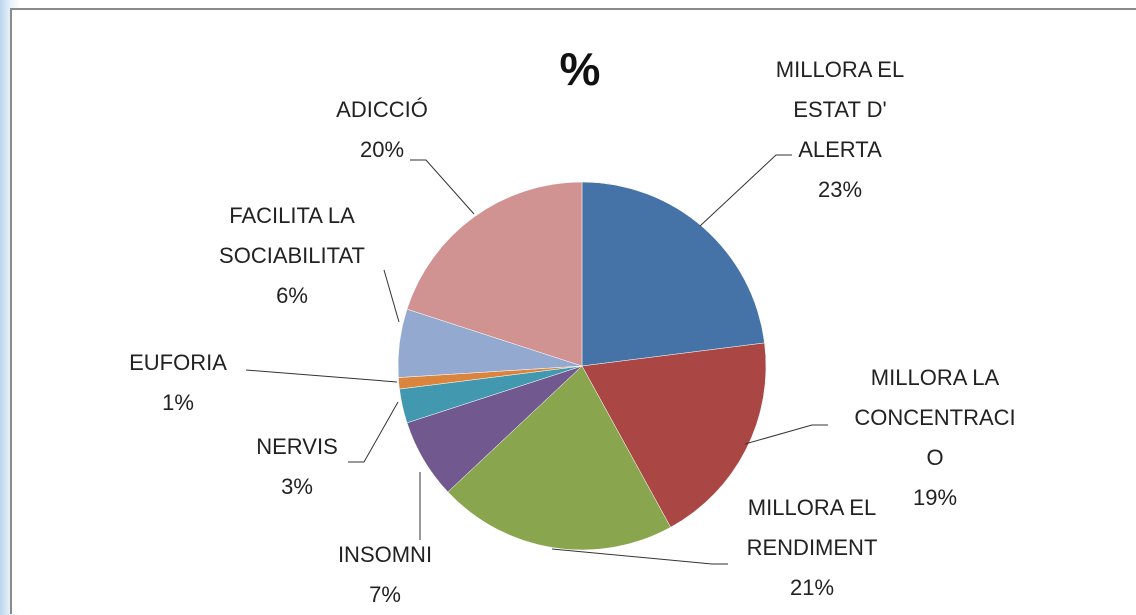 The height and width of the screenshot is (615, 1136). I want to click on slice-label: MILLORA EL RENDIMENT 21%, so click(812, 548).